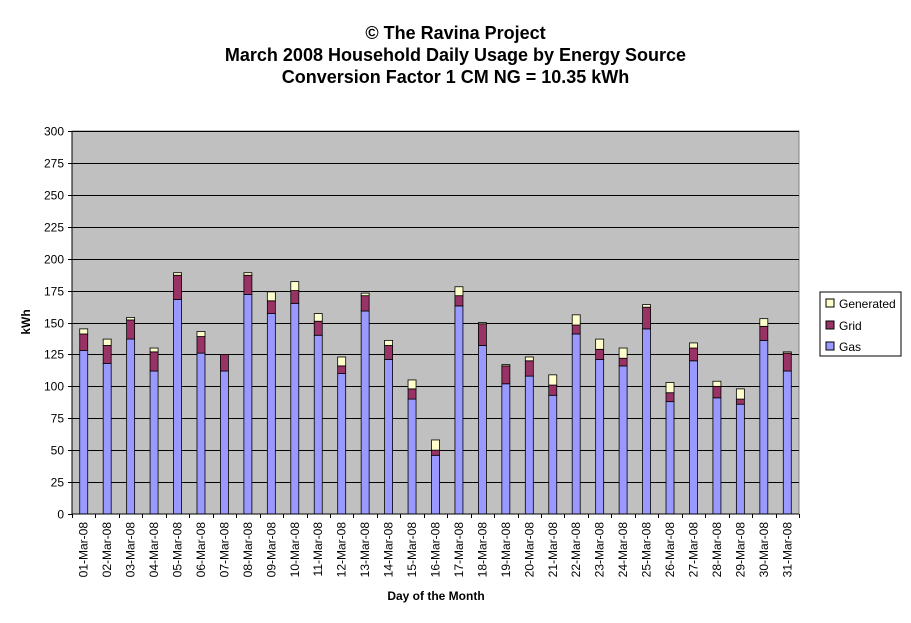 The image size is (911, 623). Describe the element at coordinates (342, 550) in the screenshot. I see `x-tick-label: 12-Mar-08` at that location.